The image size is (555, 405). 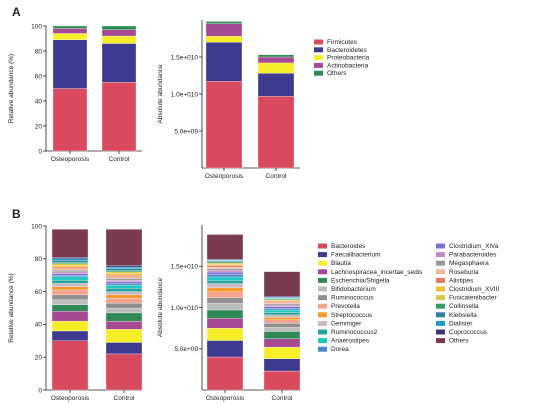 I want to click on legend-label: Lachnospiracea_incertae_sedis, so click(x=377, y=272).